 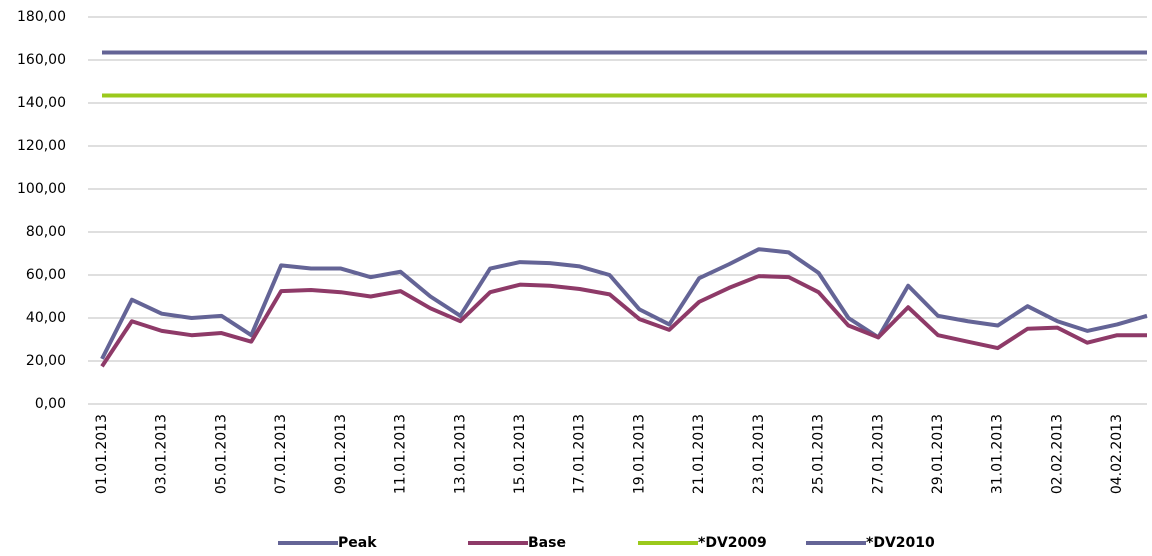 I want to click on x-tick-label: 27.01.2013, so click(x=878, y=454).